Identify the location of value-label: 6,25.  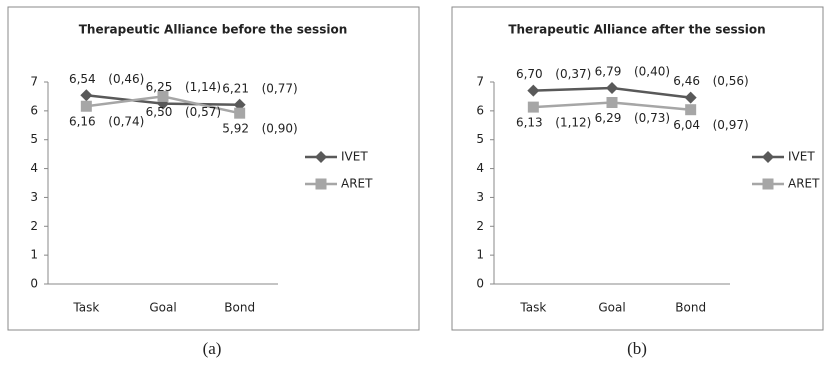
(159, 87).